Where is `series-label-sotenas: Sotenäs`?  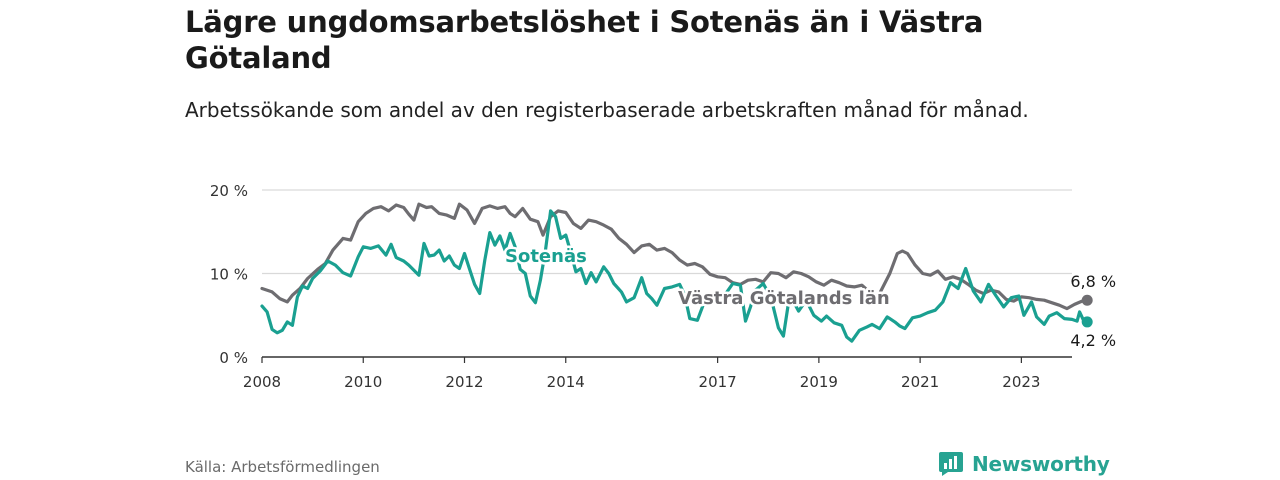 series-label-sotenas: Sotenäs is located at coordinates (546, 256).